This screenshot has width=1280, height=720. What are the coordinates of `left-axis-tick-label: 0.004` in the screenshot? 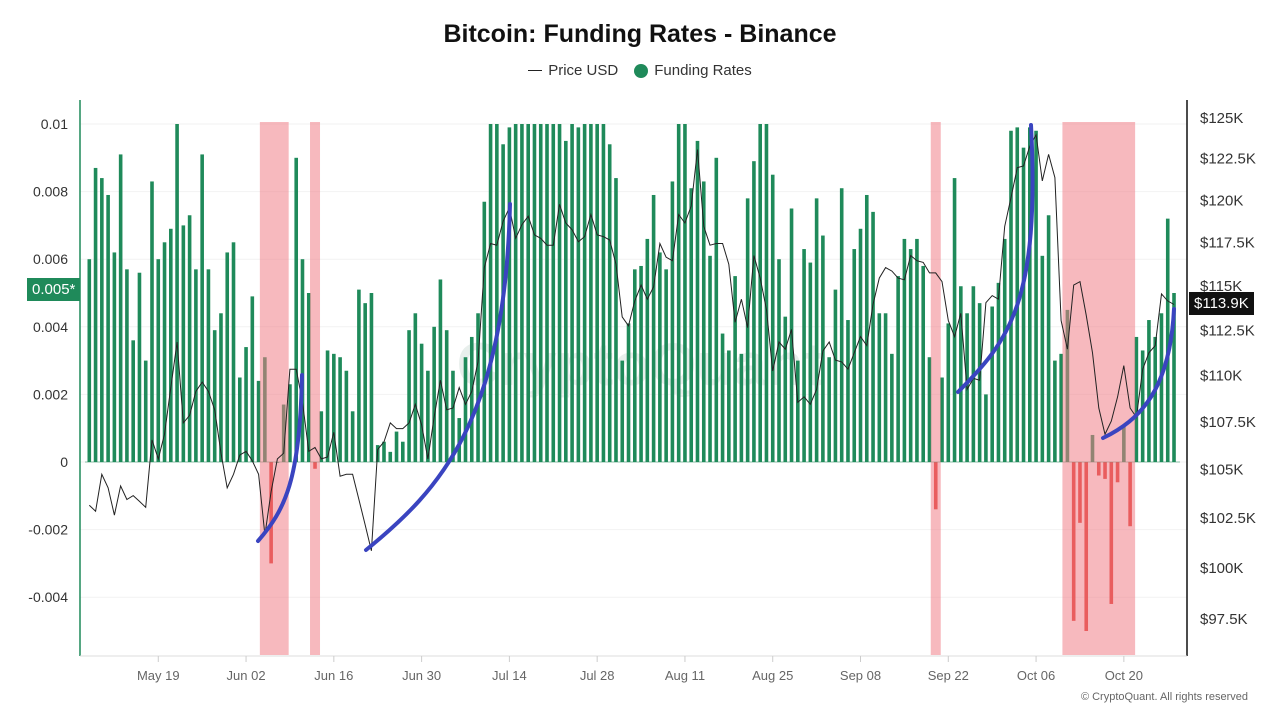 It's located at (50, 327).